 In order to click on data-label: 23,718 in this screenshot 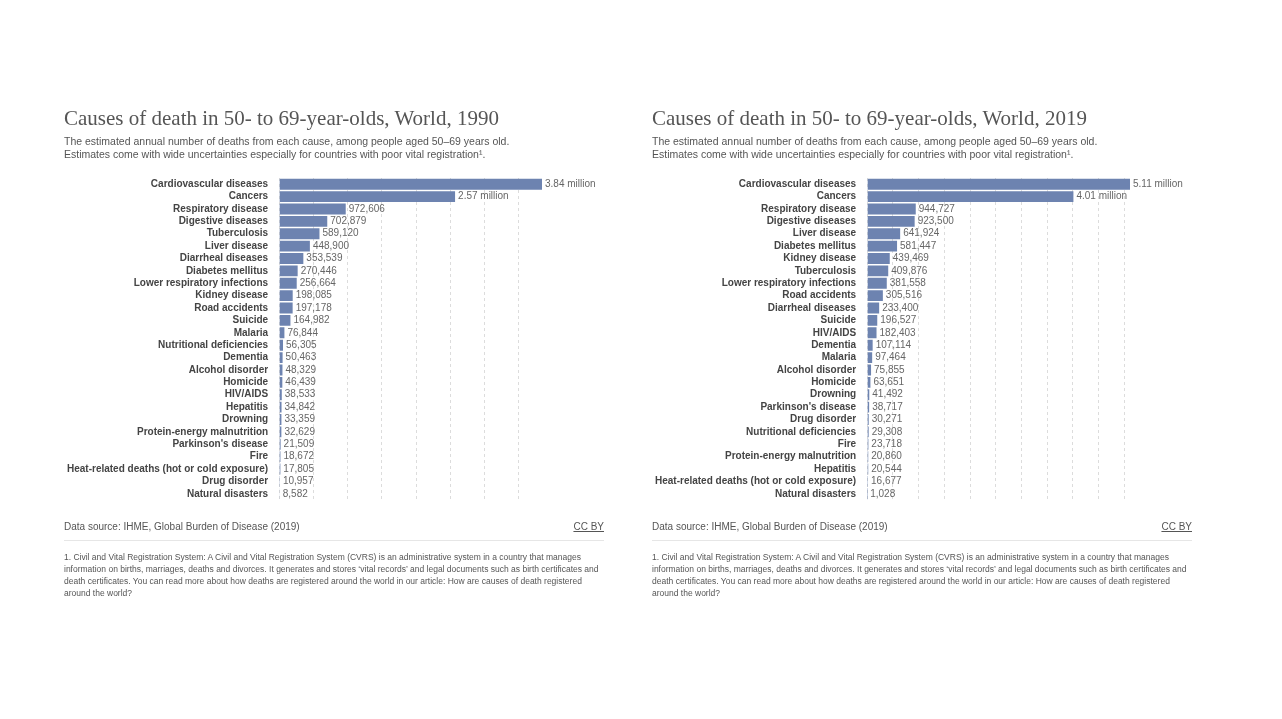, I will do `click(887, 444)`.